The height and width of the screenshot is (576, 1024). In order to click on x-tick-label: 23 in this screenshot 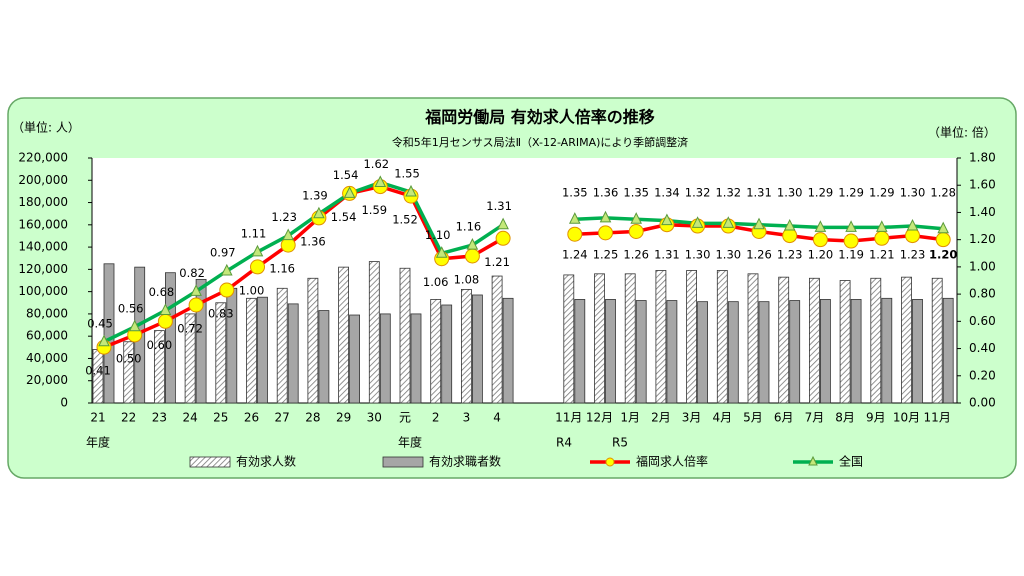, I will do `click(159, 418)`.